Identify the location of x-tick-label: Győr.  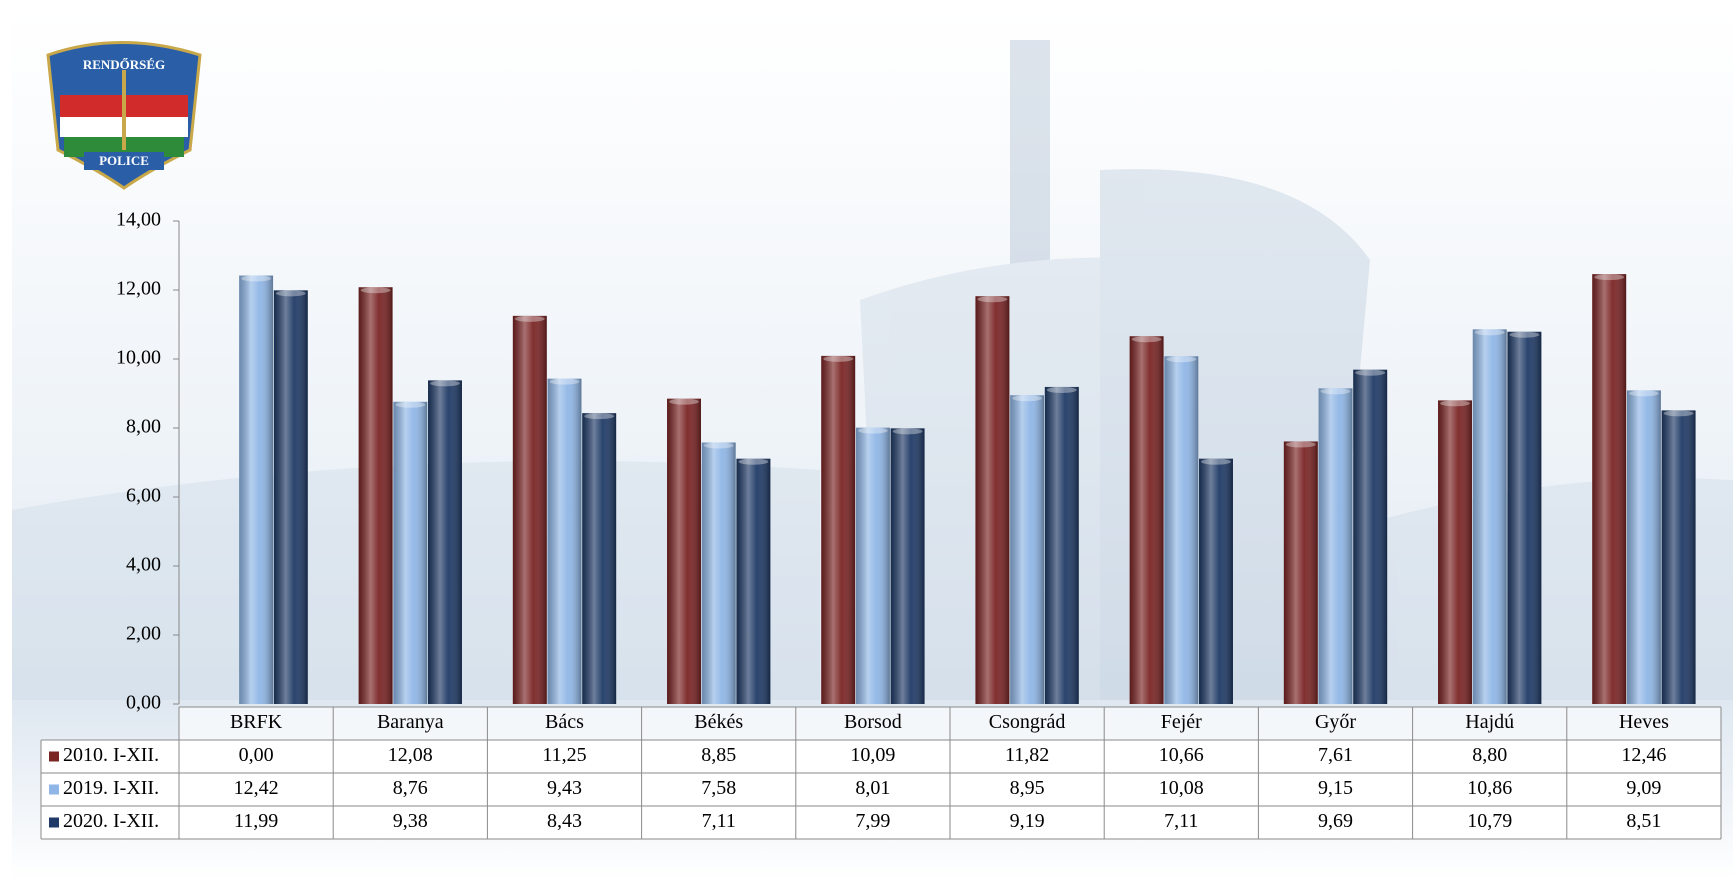
(1335, 722).